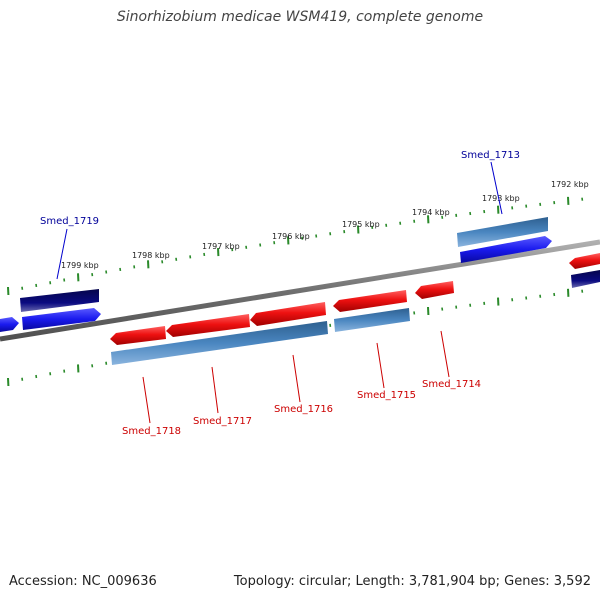 The height and width of the screenshot is (600, 600). What do you see at coordinates (570, 184) in the screenshot?
I see `tick-label-1792: 1792 kbp` at bounding box center [570, 184].